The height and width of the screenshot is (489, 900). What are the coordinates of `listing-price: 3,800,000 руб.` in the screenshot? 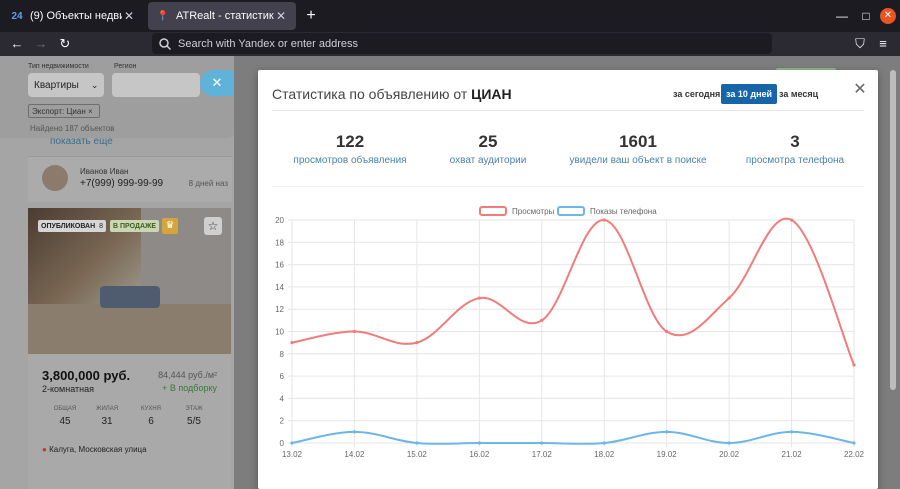 It's located at (86, 375).